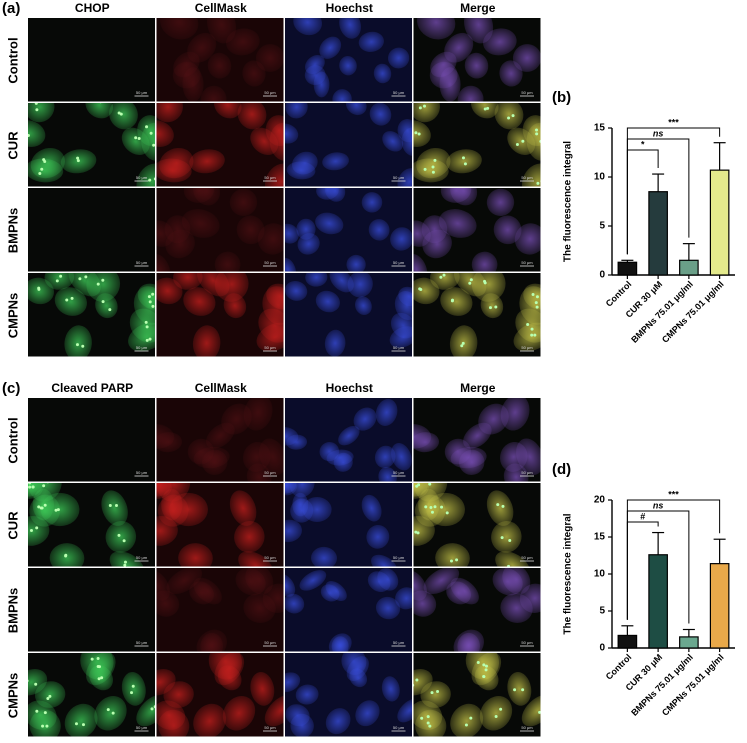  Describe the element at coordinates (12, 611) in the screenshot. I see `row-label: BMPNs` at that location.